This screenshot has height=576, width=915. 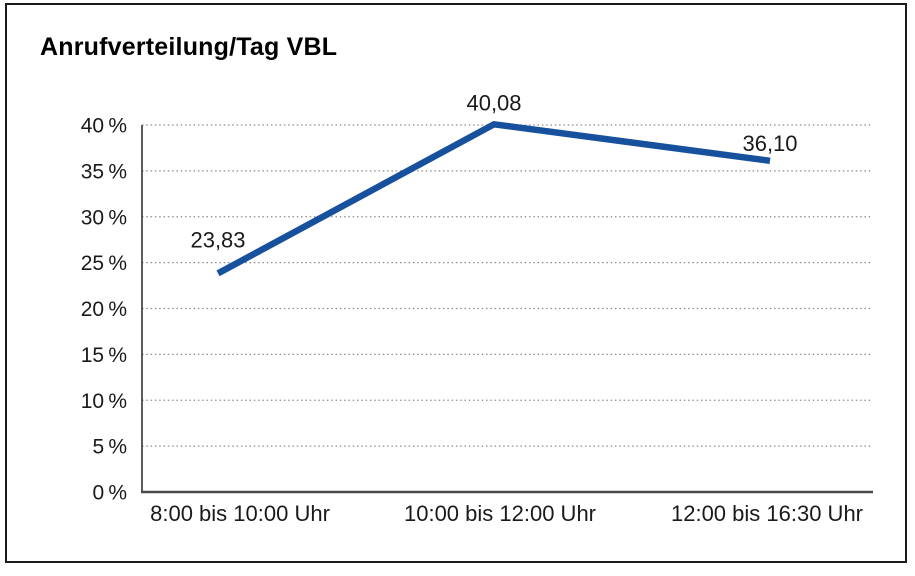 I want to click on x-category-label: 8:00 bis 10:00 Uhr, so click(x=240, y=513).